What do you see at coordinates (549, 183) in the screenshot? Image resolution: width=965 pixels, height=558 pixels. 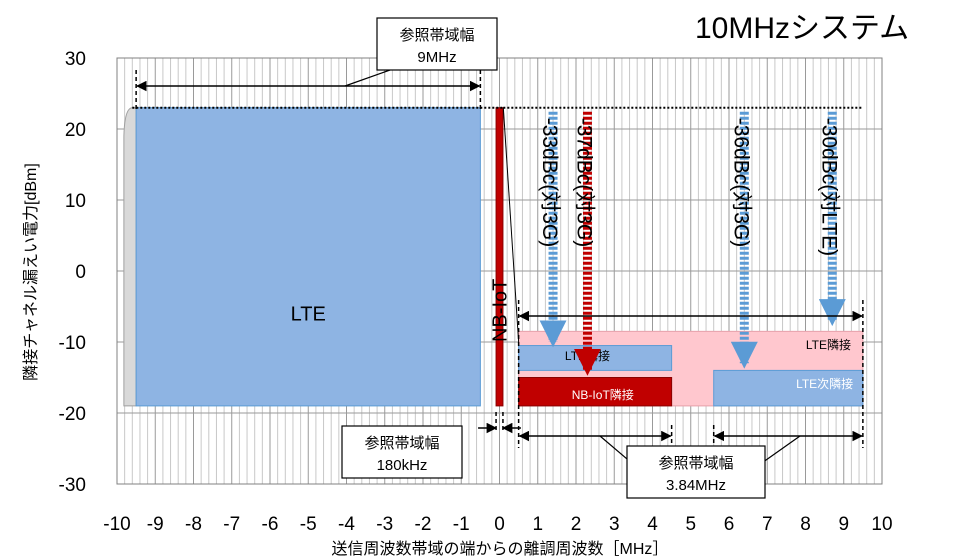 I see `aclr-label: -33dBc(対3G)` at bounding box center [549, 183].